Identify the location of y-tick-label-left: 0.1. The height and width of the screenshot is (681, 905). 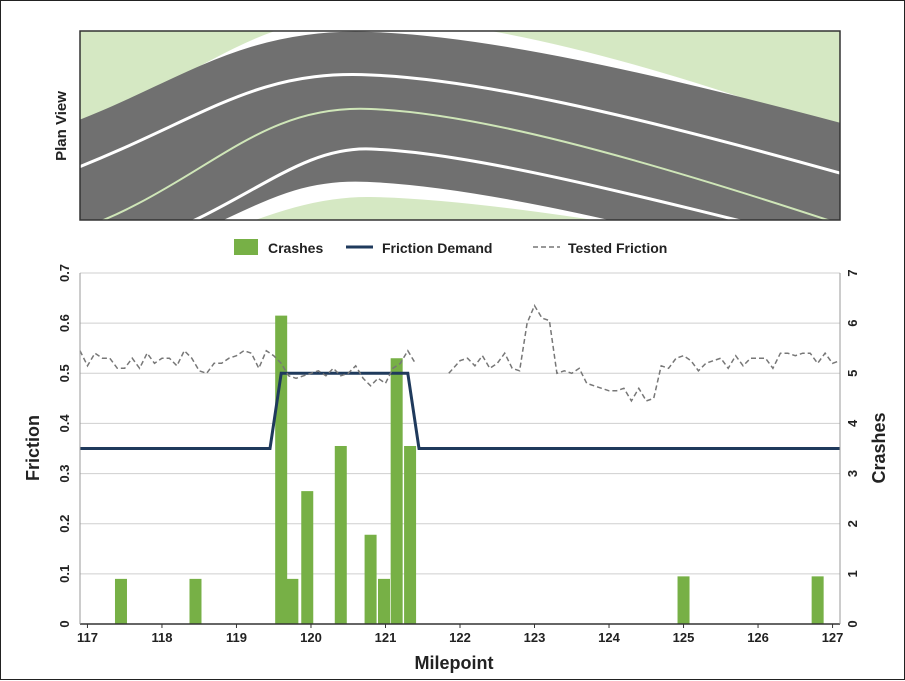
(64, 574).